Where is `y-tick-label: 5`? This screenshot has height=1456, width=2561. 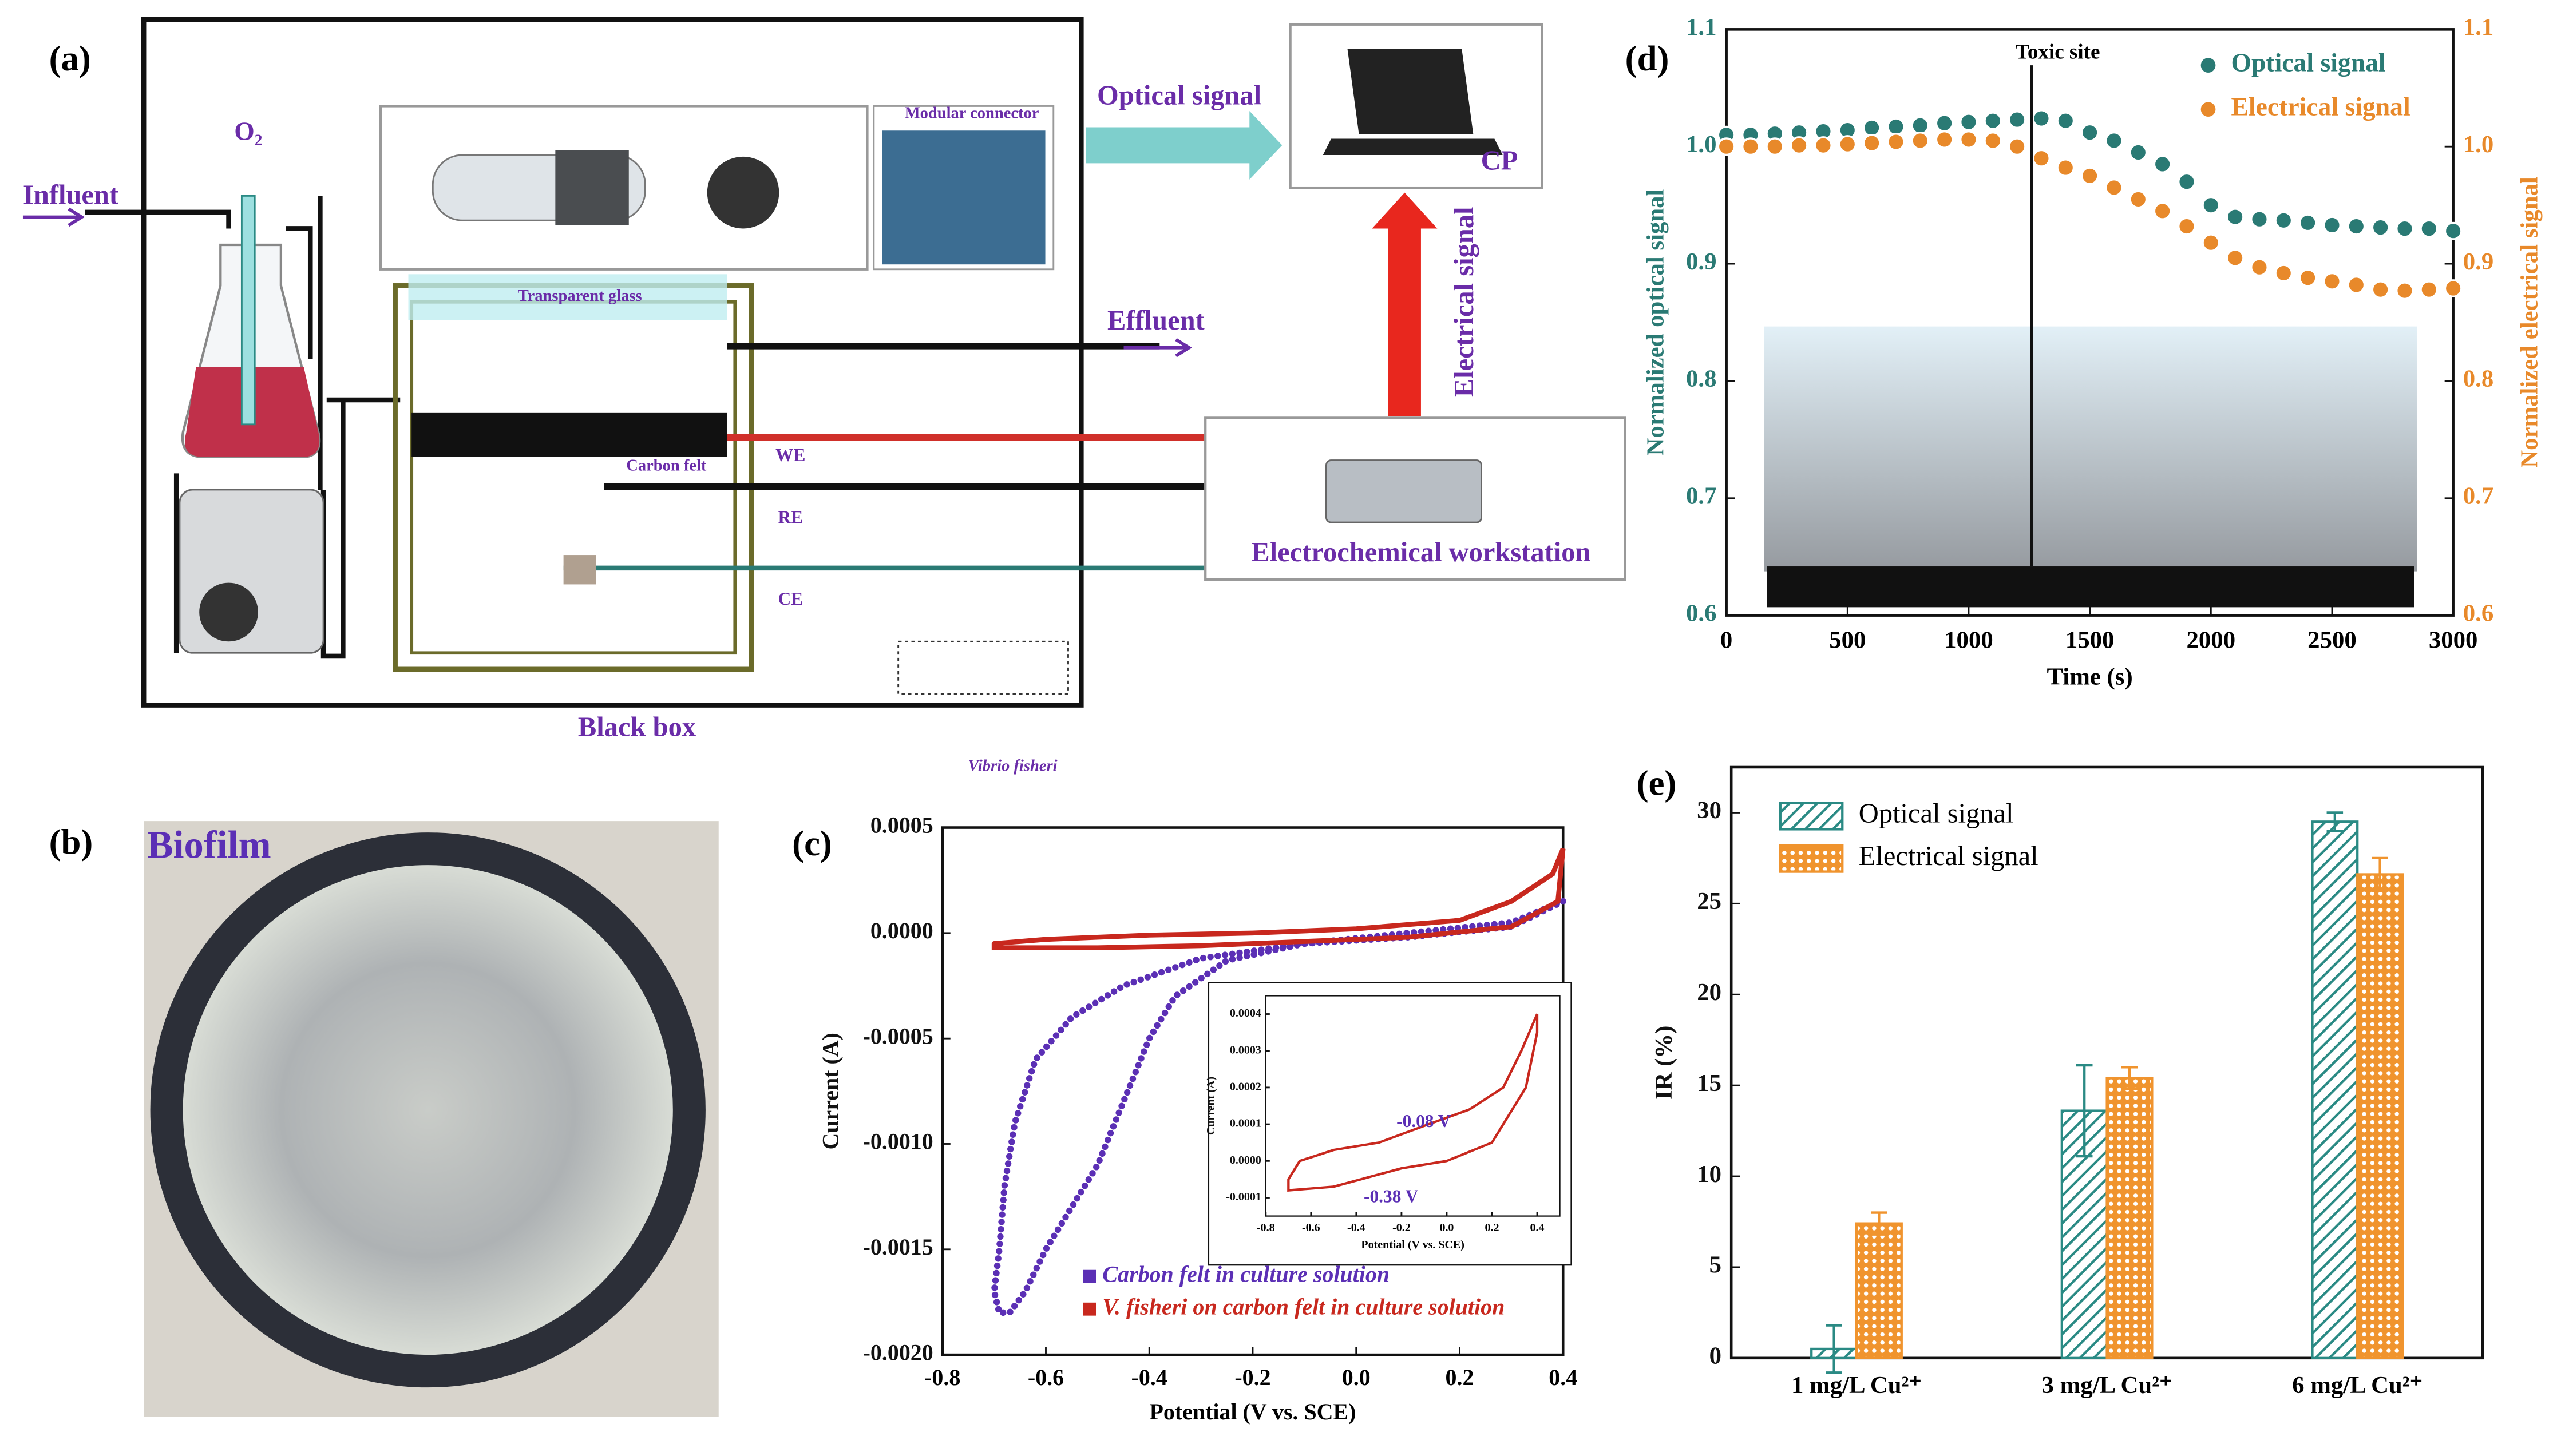 y-tick-label: 5 is located at coordinates (1715, 1266).